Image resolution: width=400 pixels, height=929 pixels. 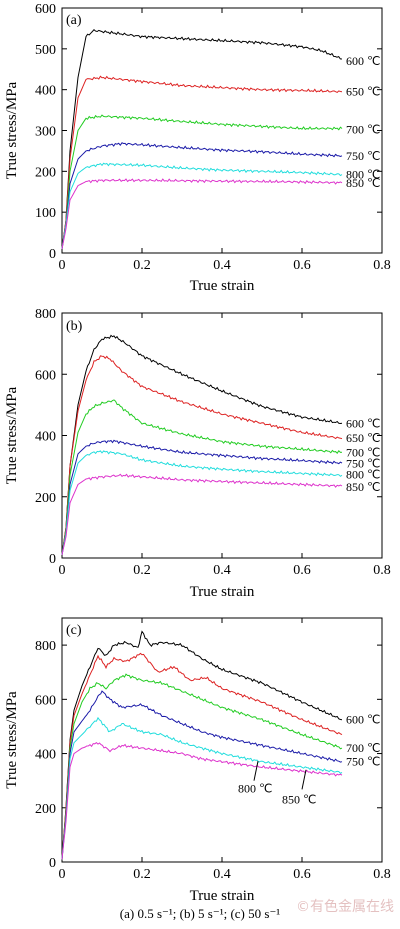 What do you see at coordinates (45, 50) in the screenshot?
I see `y-tick-label: 500` at bounding box center [45, 50].